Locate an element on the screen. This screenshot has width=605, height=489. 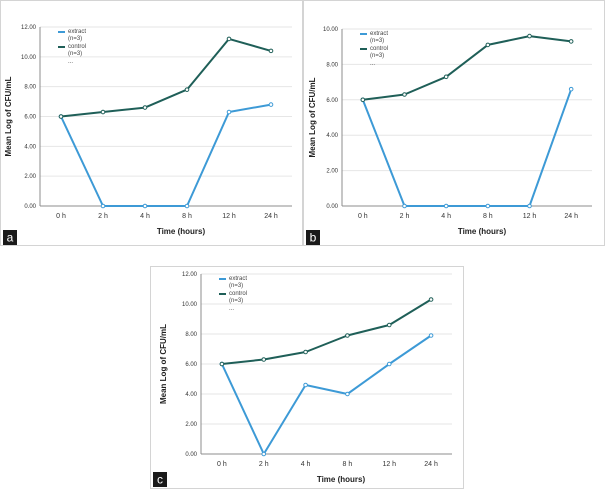
y-tick-label: 8.00 is located at coordinates (30, 88).